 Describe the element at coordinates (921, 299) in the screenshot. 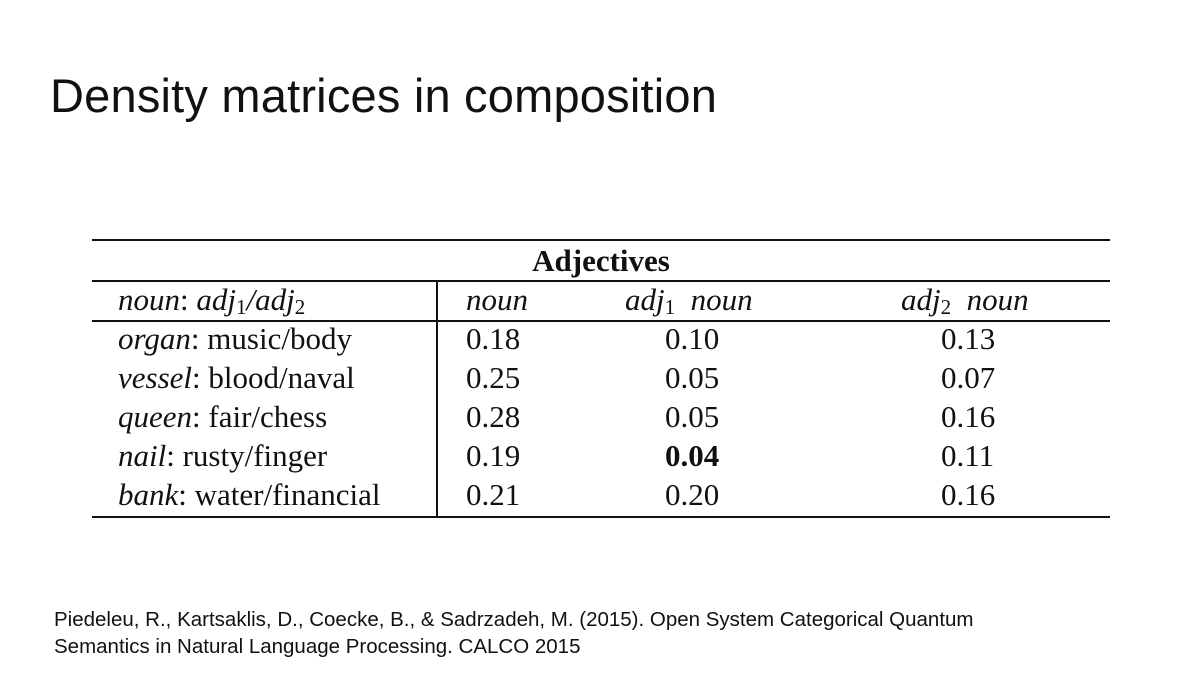

I see `header-col3-adj: adj` at that location.